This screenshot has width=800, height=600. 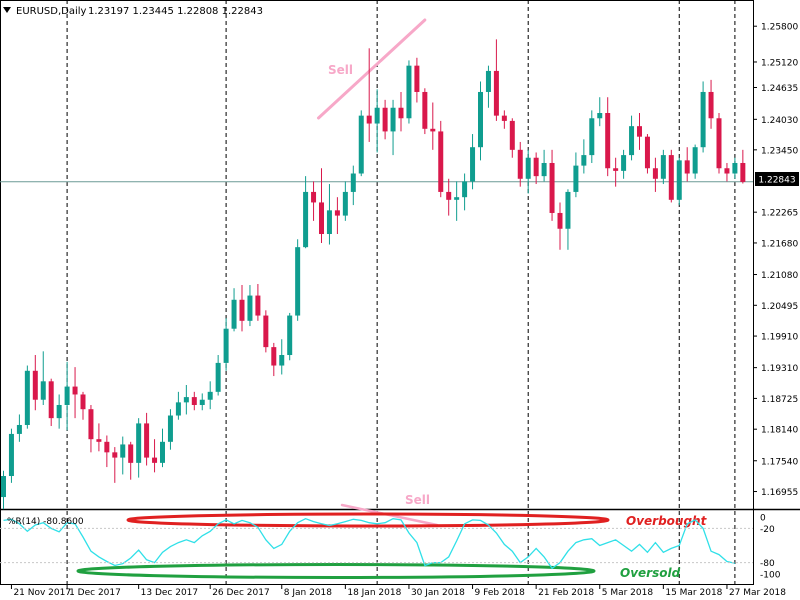 What do you see at coordinates (628, 593) in the screenshot?
I see `time-tick-label: 5 Mar 2018` at bounding box center [628, 593].